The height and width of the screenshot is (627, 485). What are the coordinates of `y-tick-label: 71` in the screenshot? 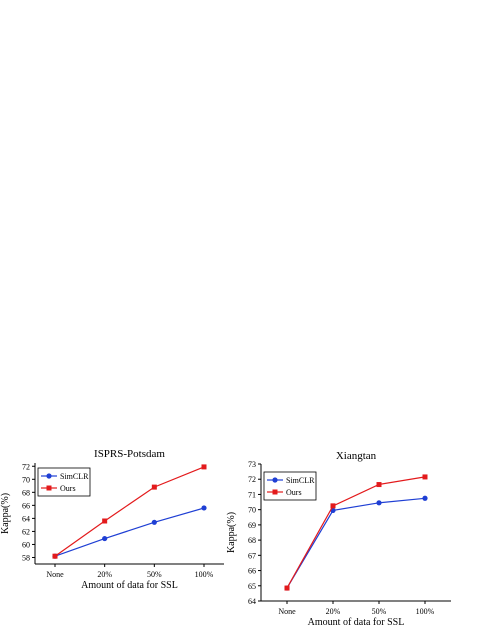 It's located at (252, 494).